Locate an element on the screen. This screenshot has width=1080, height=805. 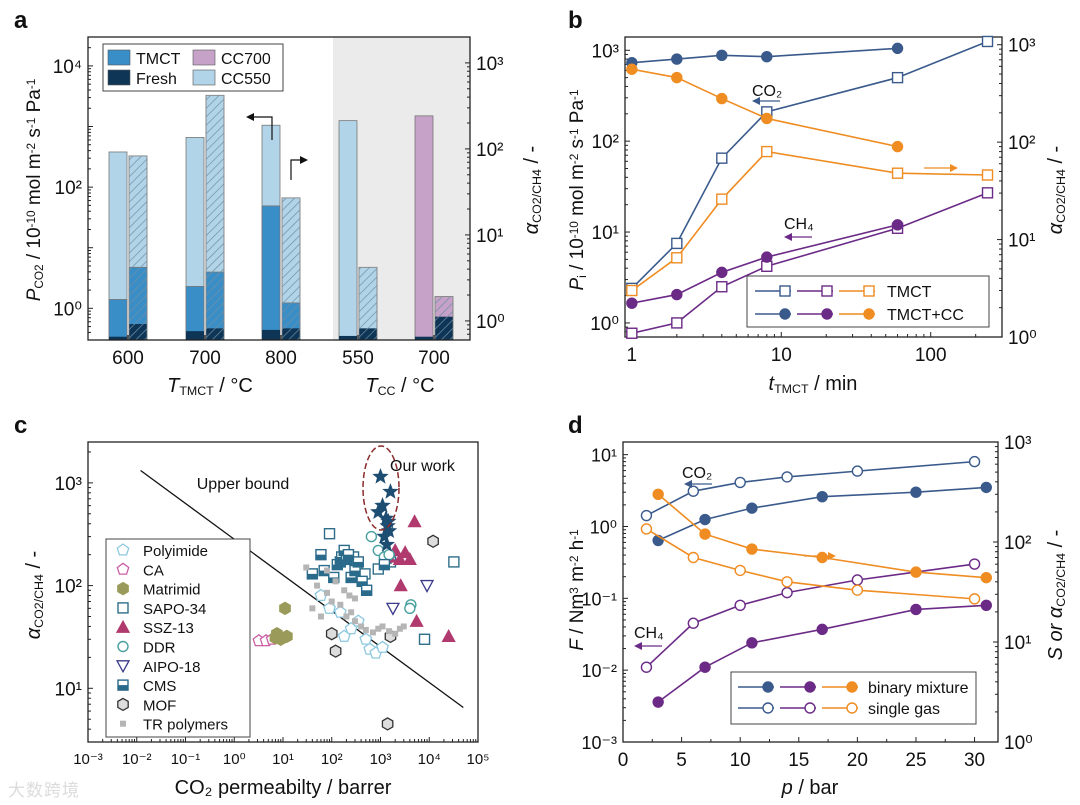
y-tick-label-right: 10⁰ is located at coordinates (1018, 743).